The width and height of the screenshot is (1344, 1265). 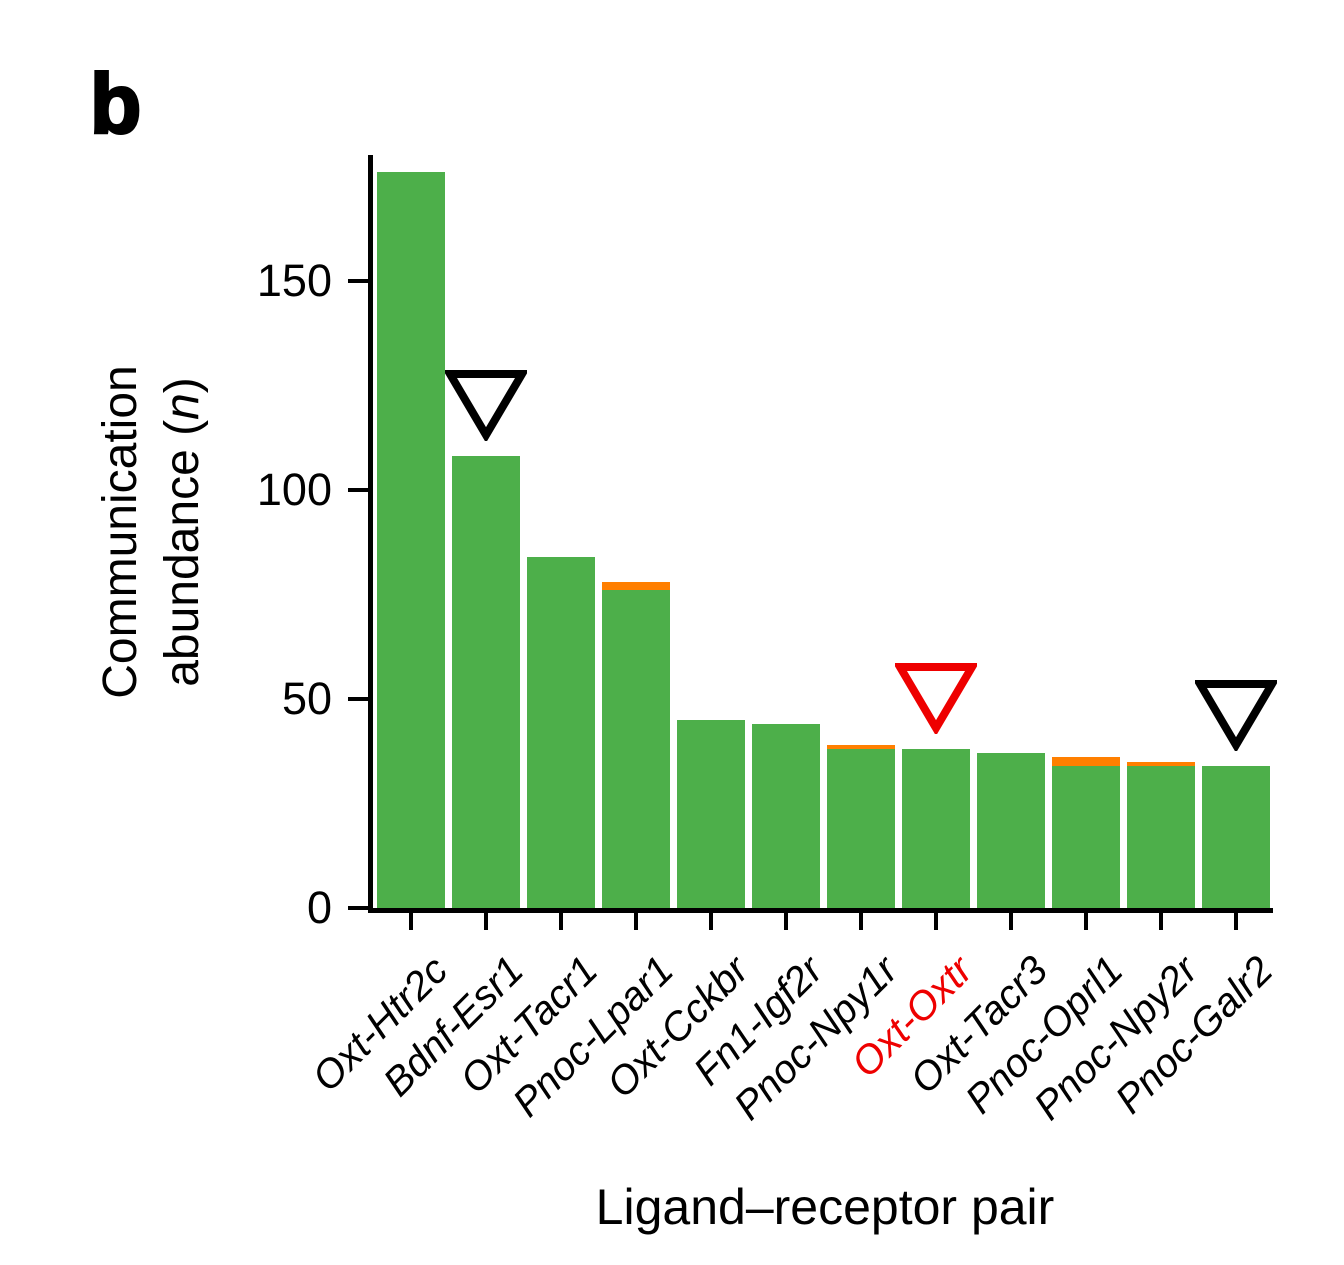 What do you see at coordinates (785, 815) in the screenshot?
I see `bar-fn1-igf2r` at bounding box center [785, 815].